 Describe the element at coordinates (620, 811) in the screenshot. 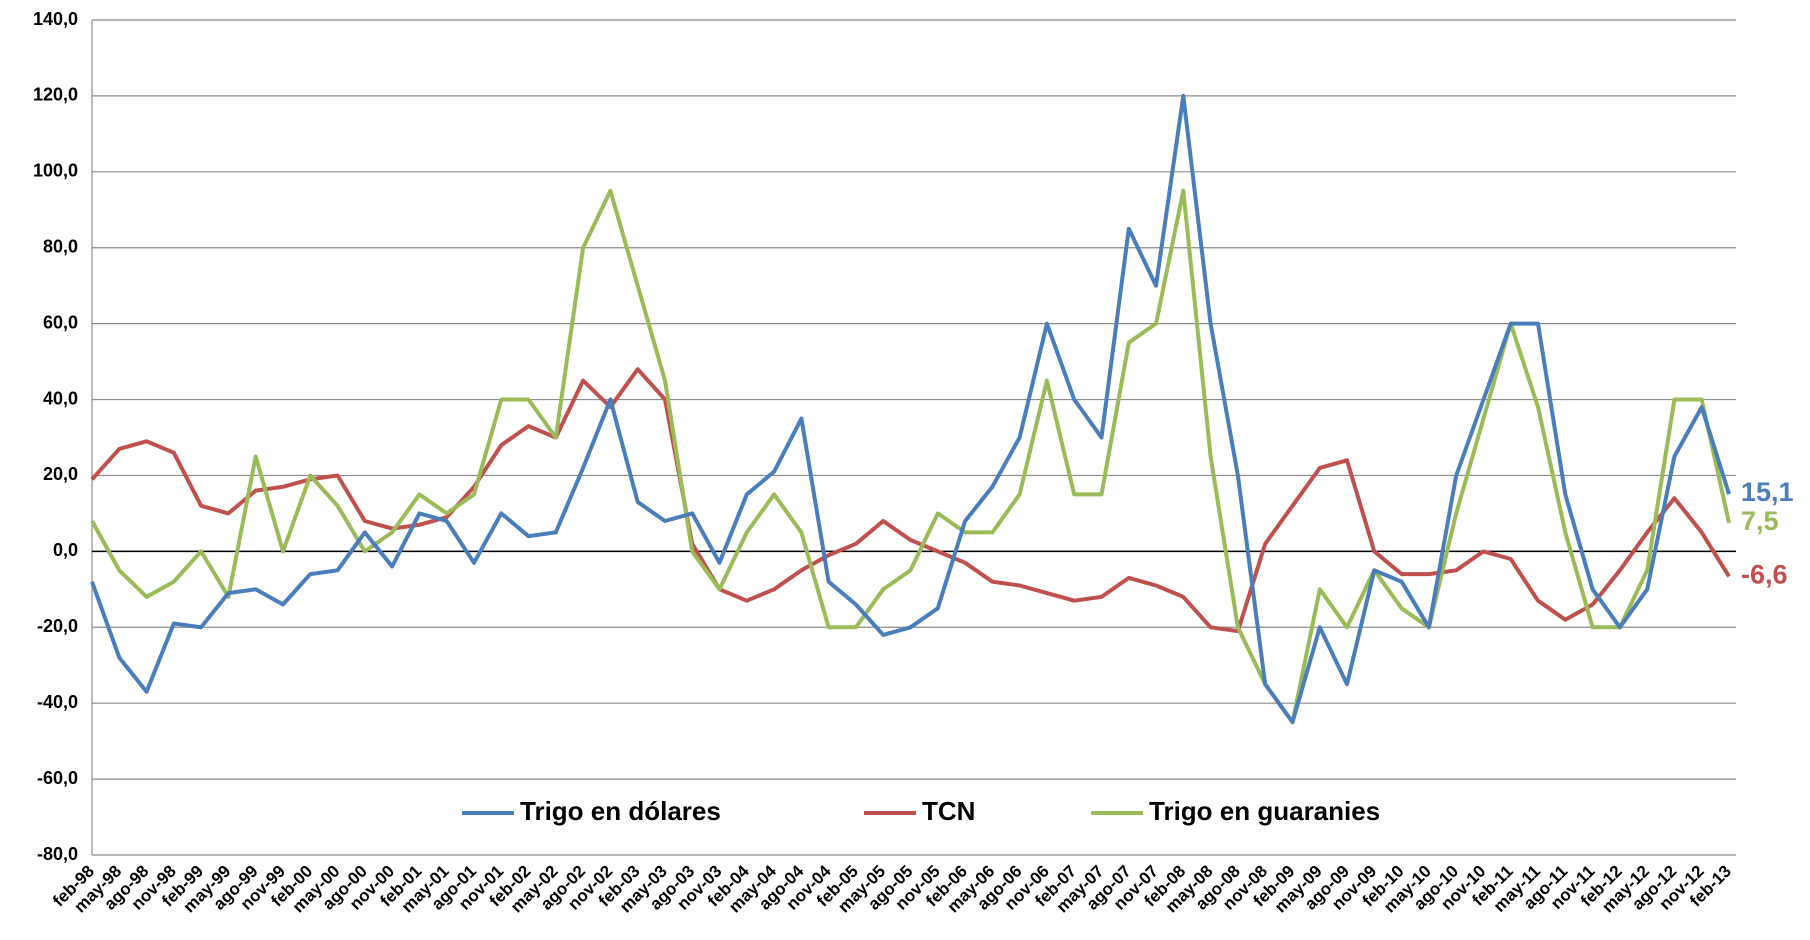

I see `legend-label: Trigo en dólares` at that location.